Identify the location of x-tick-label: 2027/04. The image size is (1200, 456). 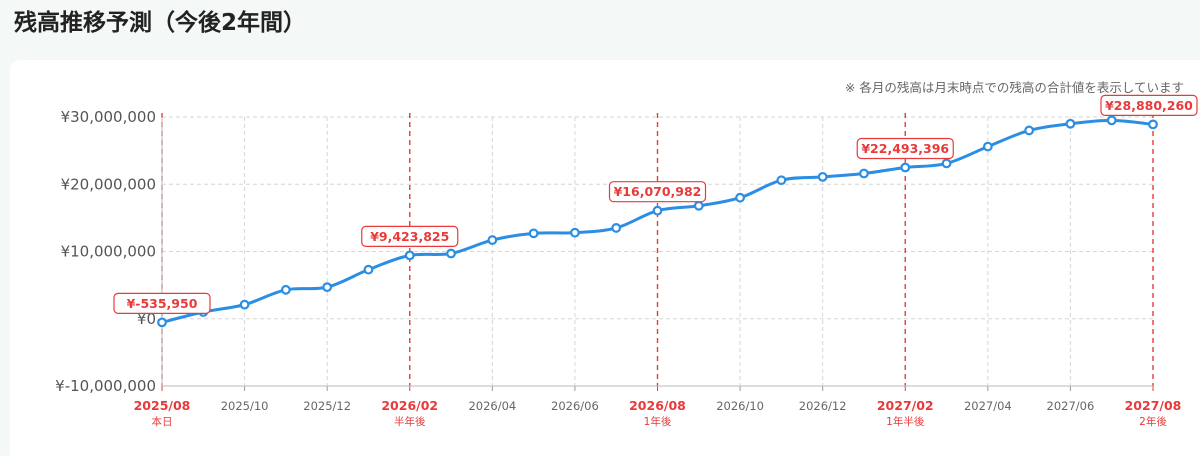
(988, 406).